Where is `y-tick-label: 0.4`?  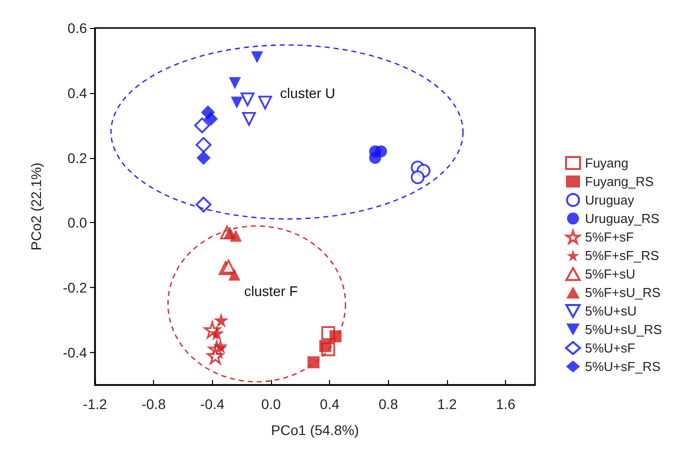 y-tick-label: 0.4 is located at coordinates (78, 92).